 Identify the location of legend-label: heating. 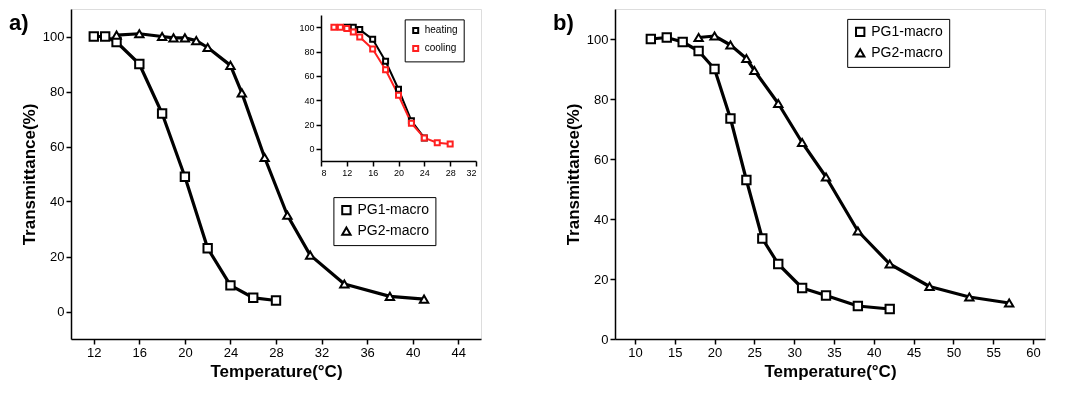
(441, 30).